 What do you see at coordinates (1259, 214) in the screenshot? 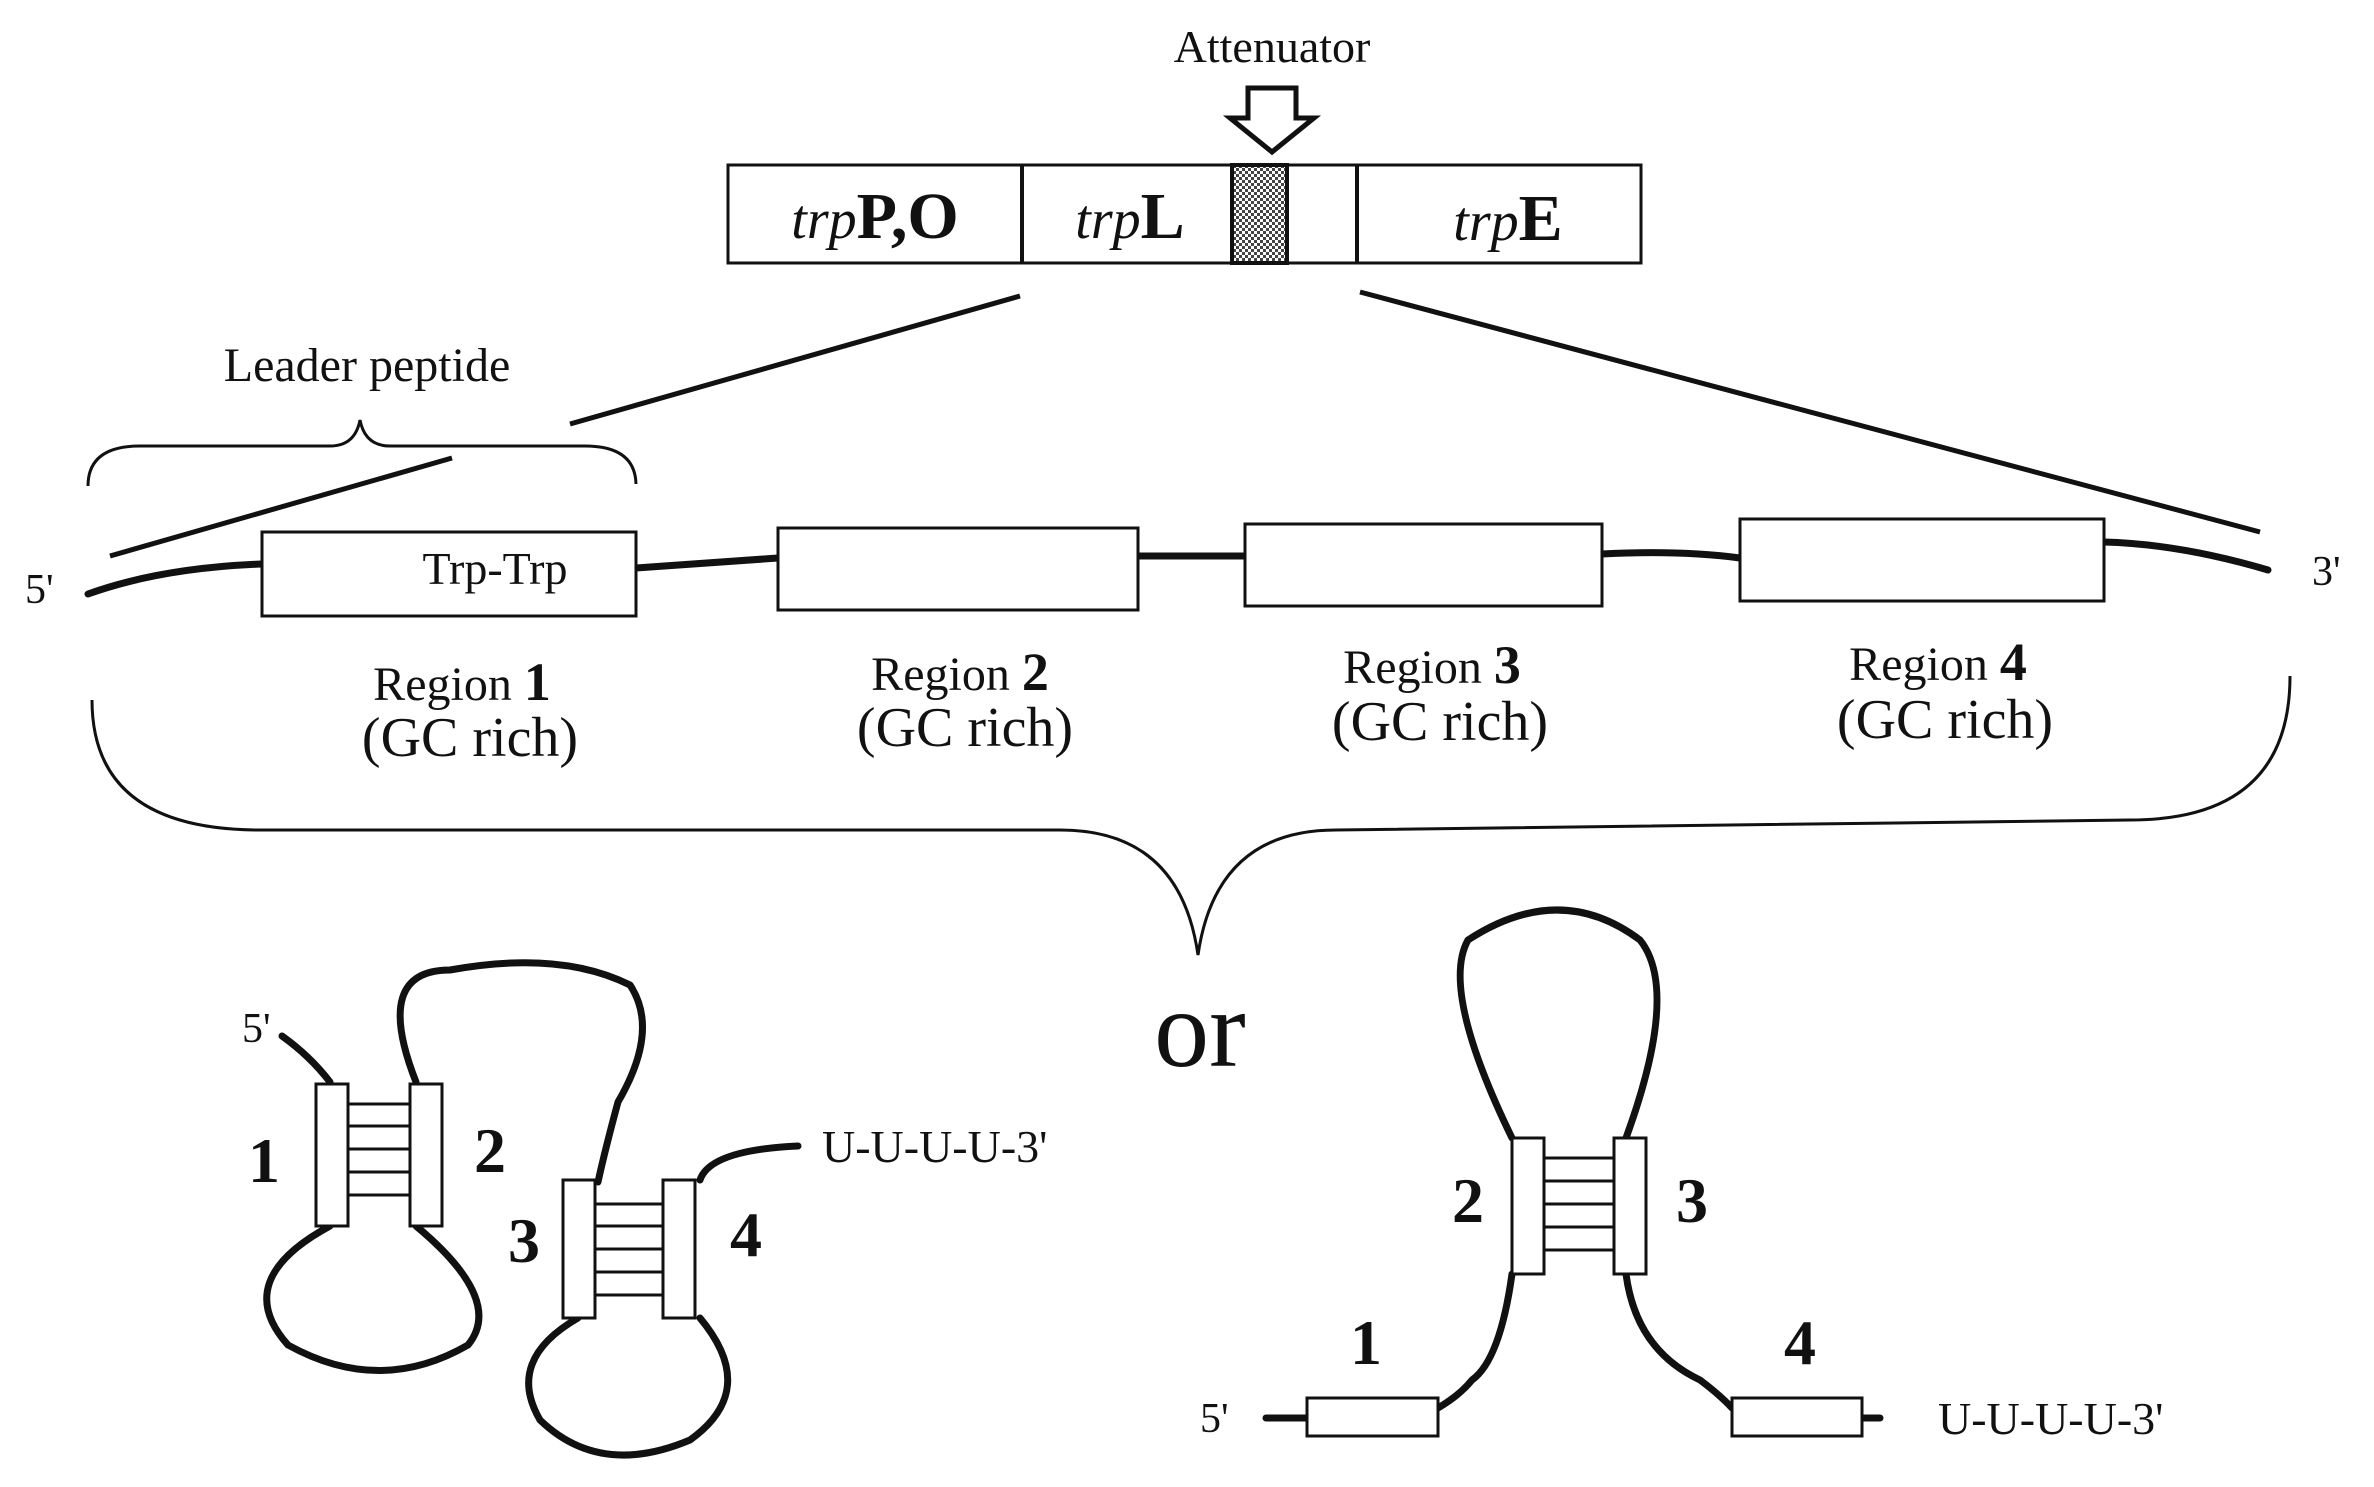
I see `attenuator-segment` at bounding box center [1259, 214].